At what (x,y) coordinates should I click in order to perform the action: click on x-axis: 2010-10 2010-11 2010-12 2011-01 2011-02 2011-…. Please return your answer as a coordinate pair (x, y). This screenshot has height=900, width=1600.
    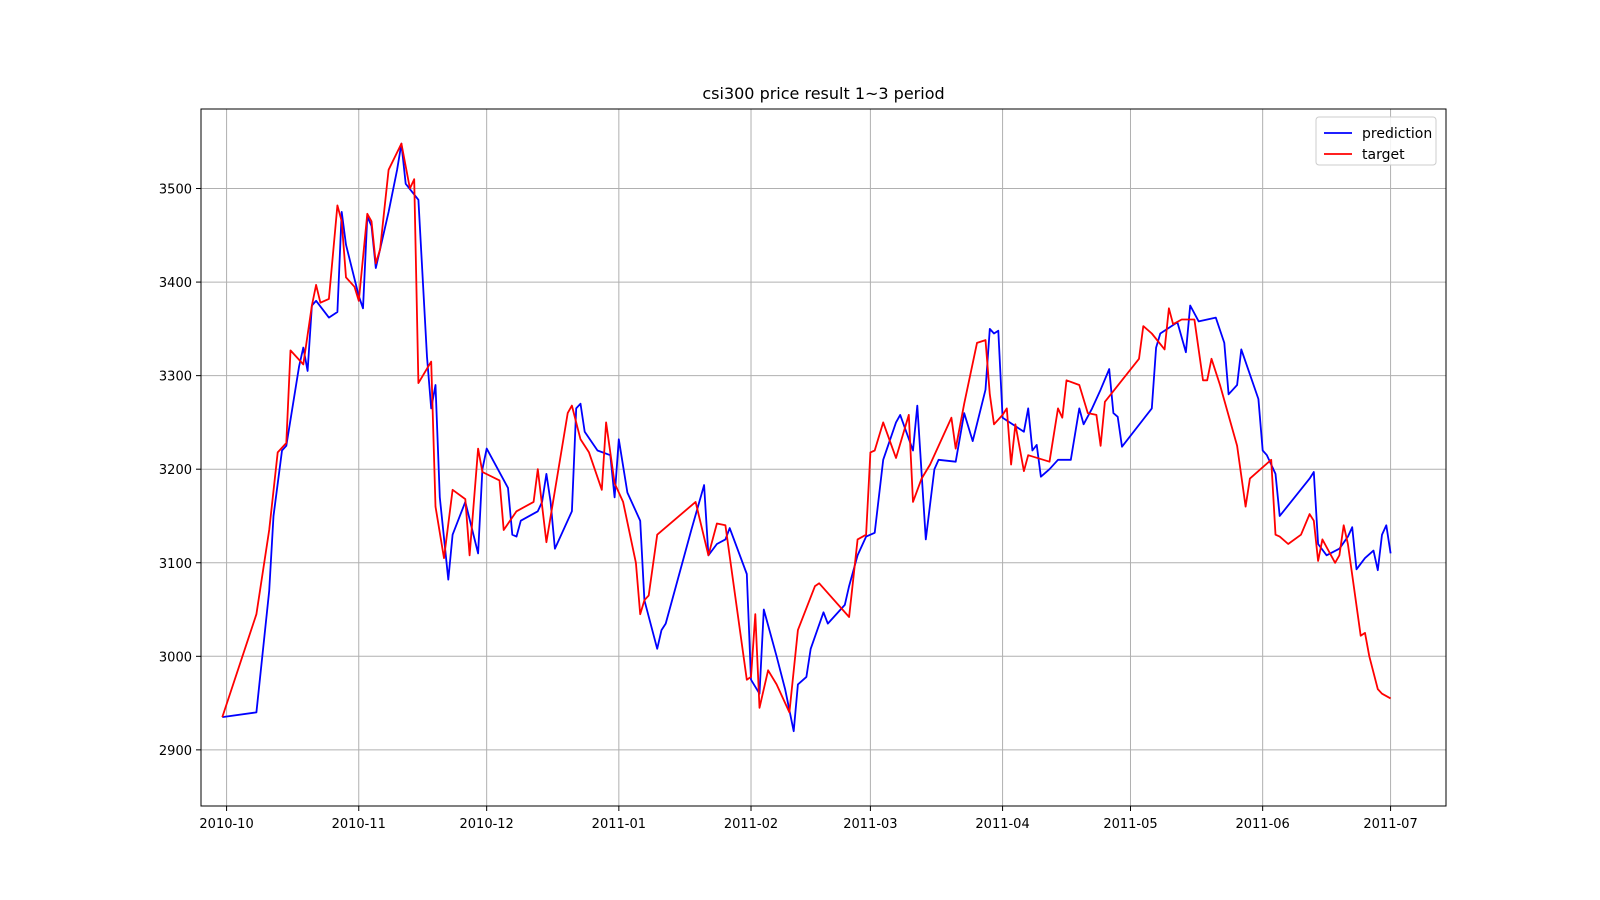
    Looking at the image, I should click on (808, 819).